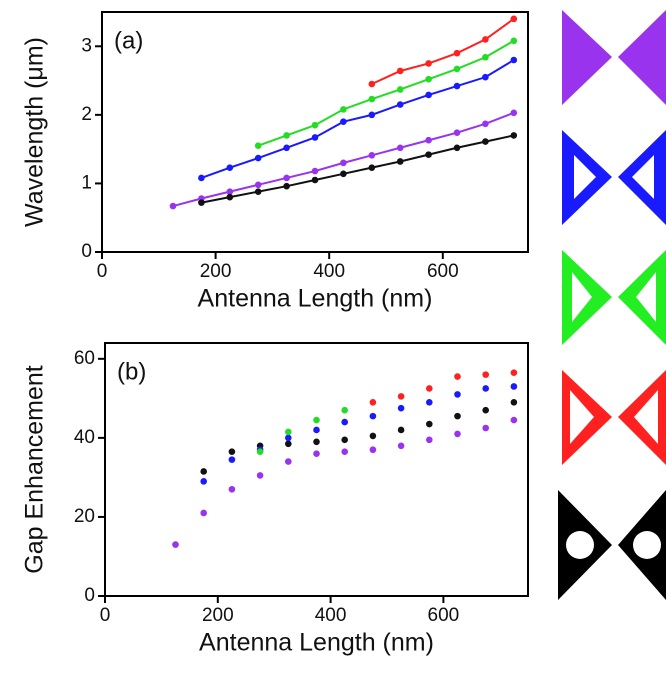 Image resolution: width=666 pixels, height=676 pixels. I want to click on y-tick-label: 40, so click(84, 437).